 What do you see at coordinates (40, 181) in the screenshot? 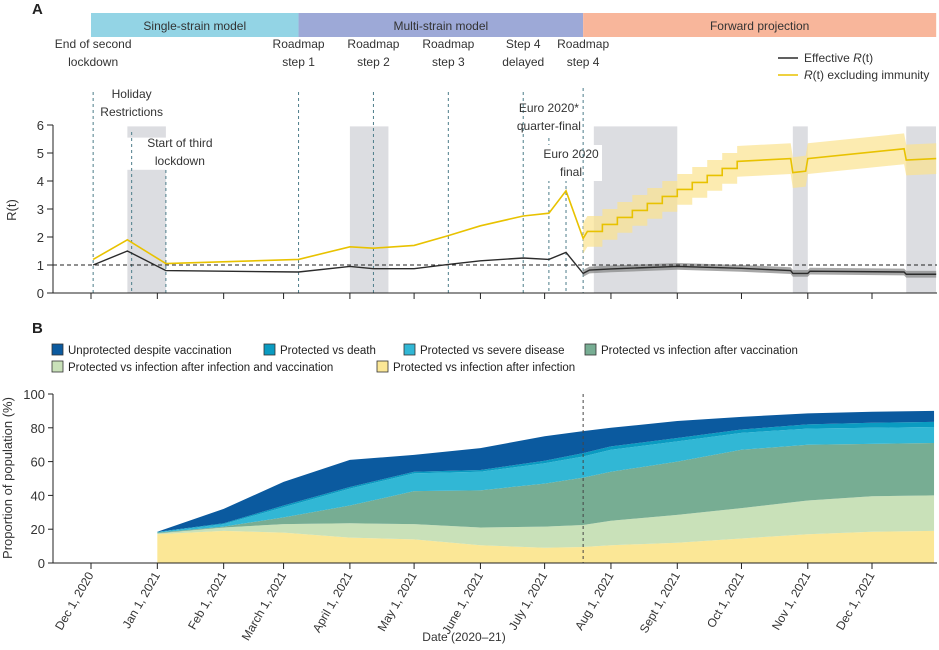
I see `y-tick-label: 4` at bounding box center [40, 181].